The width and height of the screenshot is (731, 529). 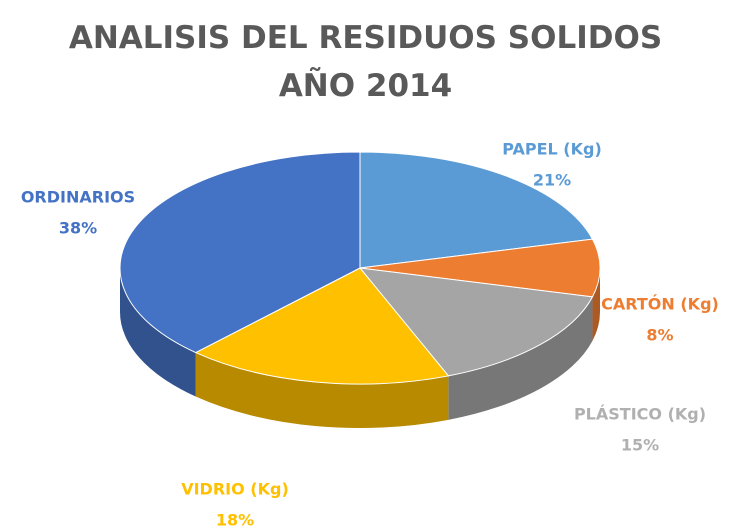 What do you see at coordinates (660, 304) in the screenshot?
I see `slice-label: CARTÓN (Kg)` at bounding box center [660, 304].